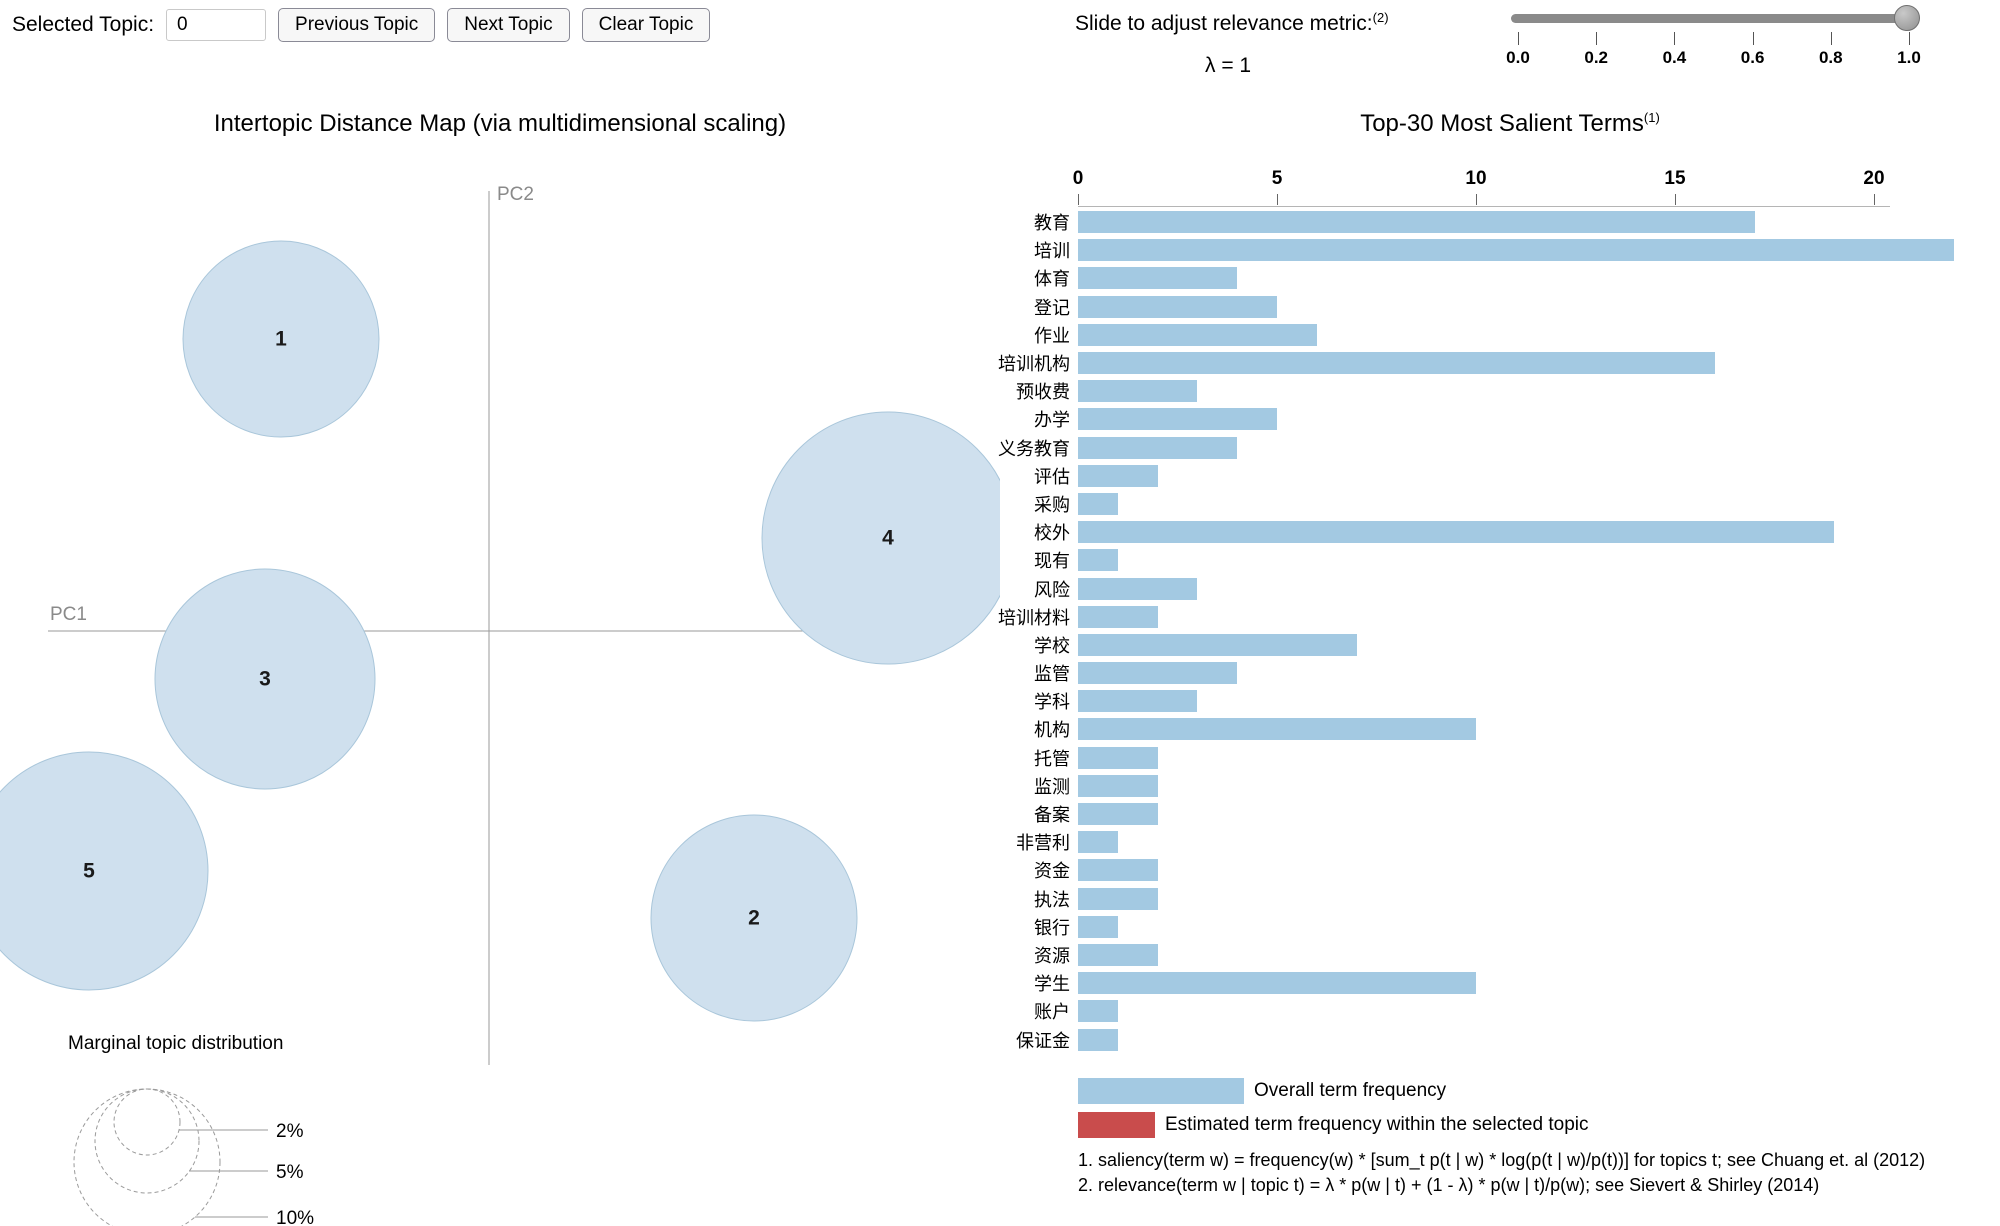  I want to click on term-row: 机构, so click(1443, 729).